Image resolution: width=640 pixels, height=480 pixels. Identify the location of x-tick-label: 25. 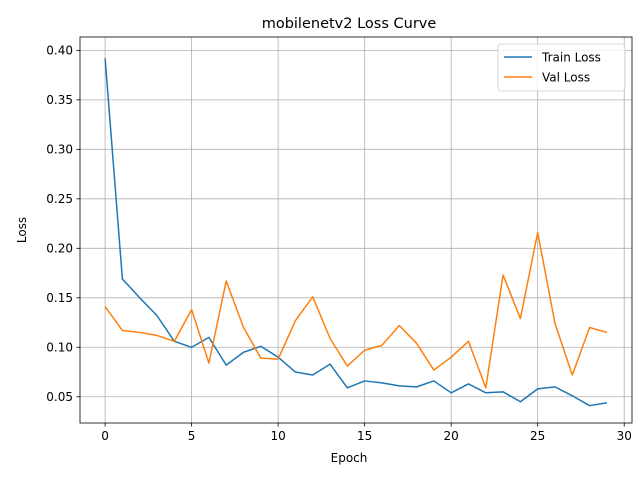
(537, 436).